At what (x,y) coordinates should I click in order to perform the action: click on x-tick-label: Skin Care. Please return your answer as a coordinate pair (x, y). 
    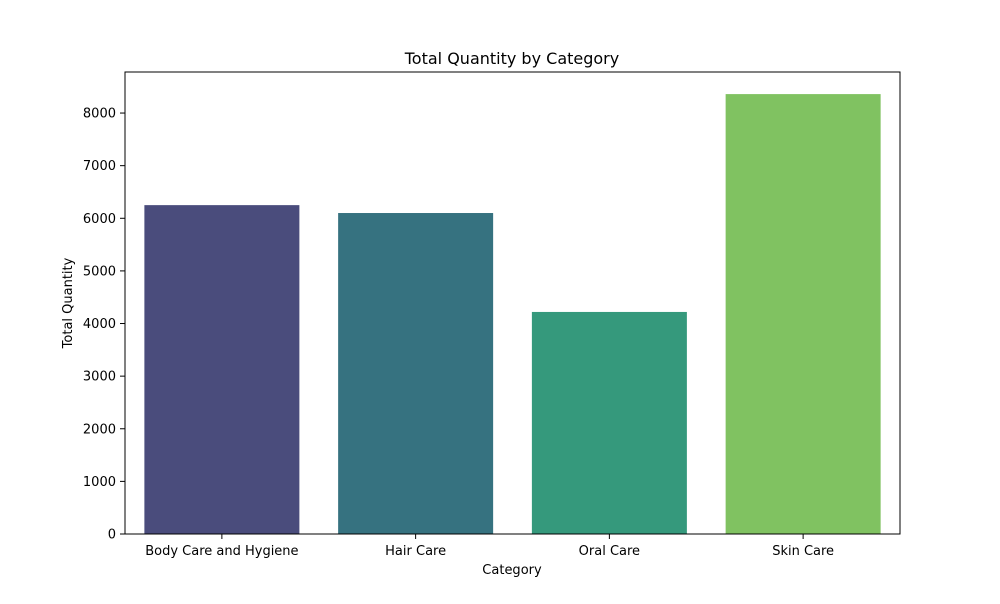
    Looking at the image, I should click on (803, 551).